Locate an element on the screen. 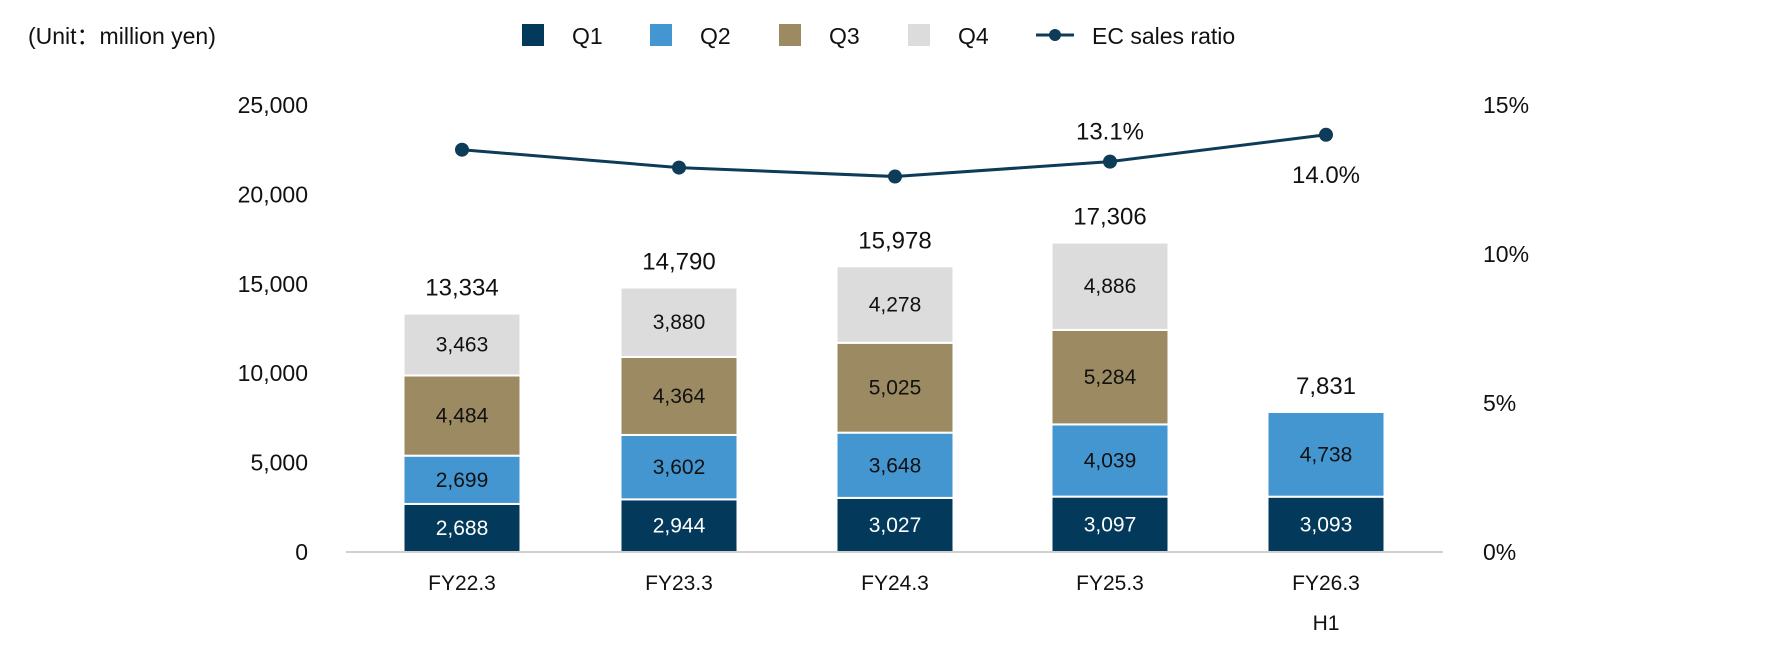 This screenshot has width=1780, height=645. legend: Q1 Q2 Q3 Q4 EC sales ratio is located at coordinates (878, 36).